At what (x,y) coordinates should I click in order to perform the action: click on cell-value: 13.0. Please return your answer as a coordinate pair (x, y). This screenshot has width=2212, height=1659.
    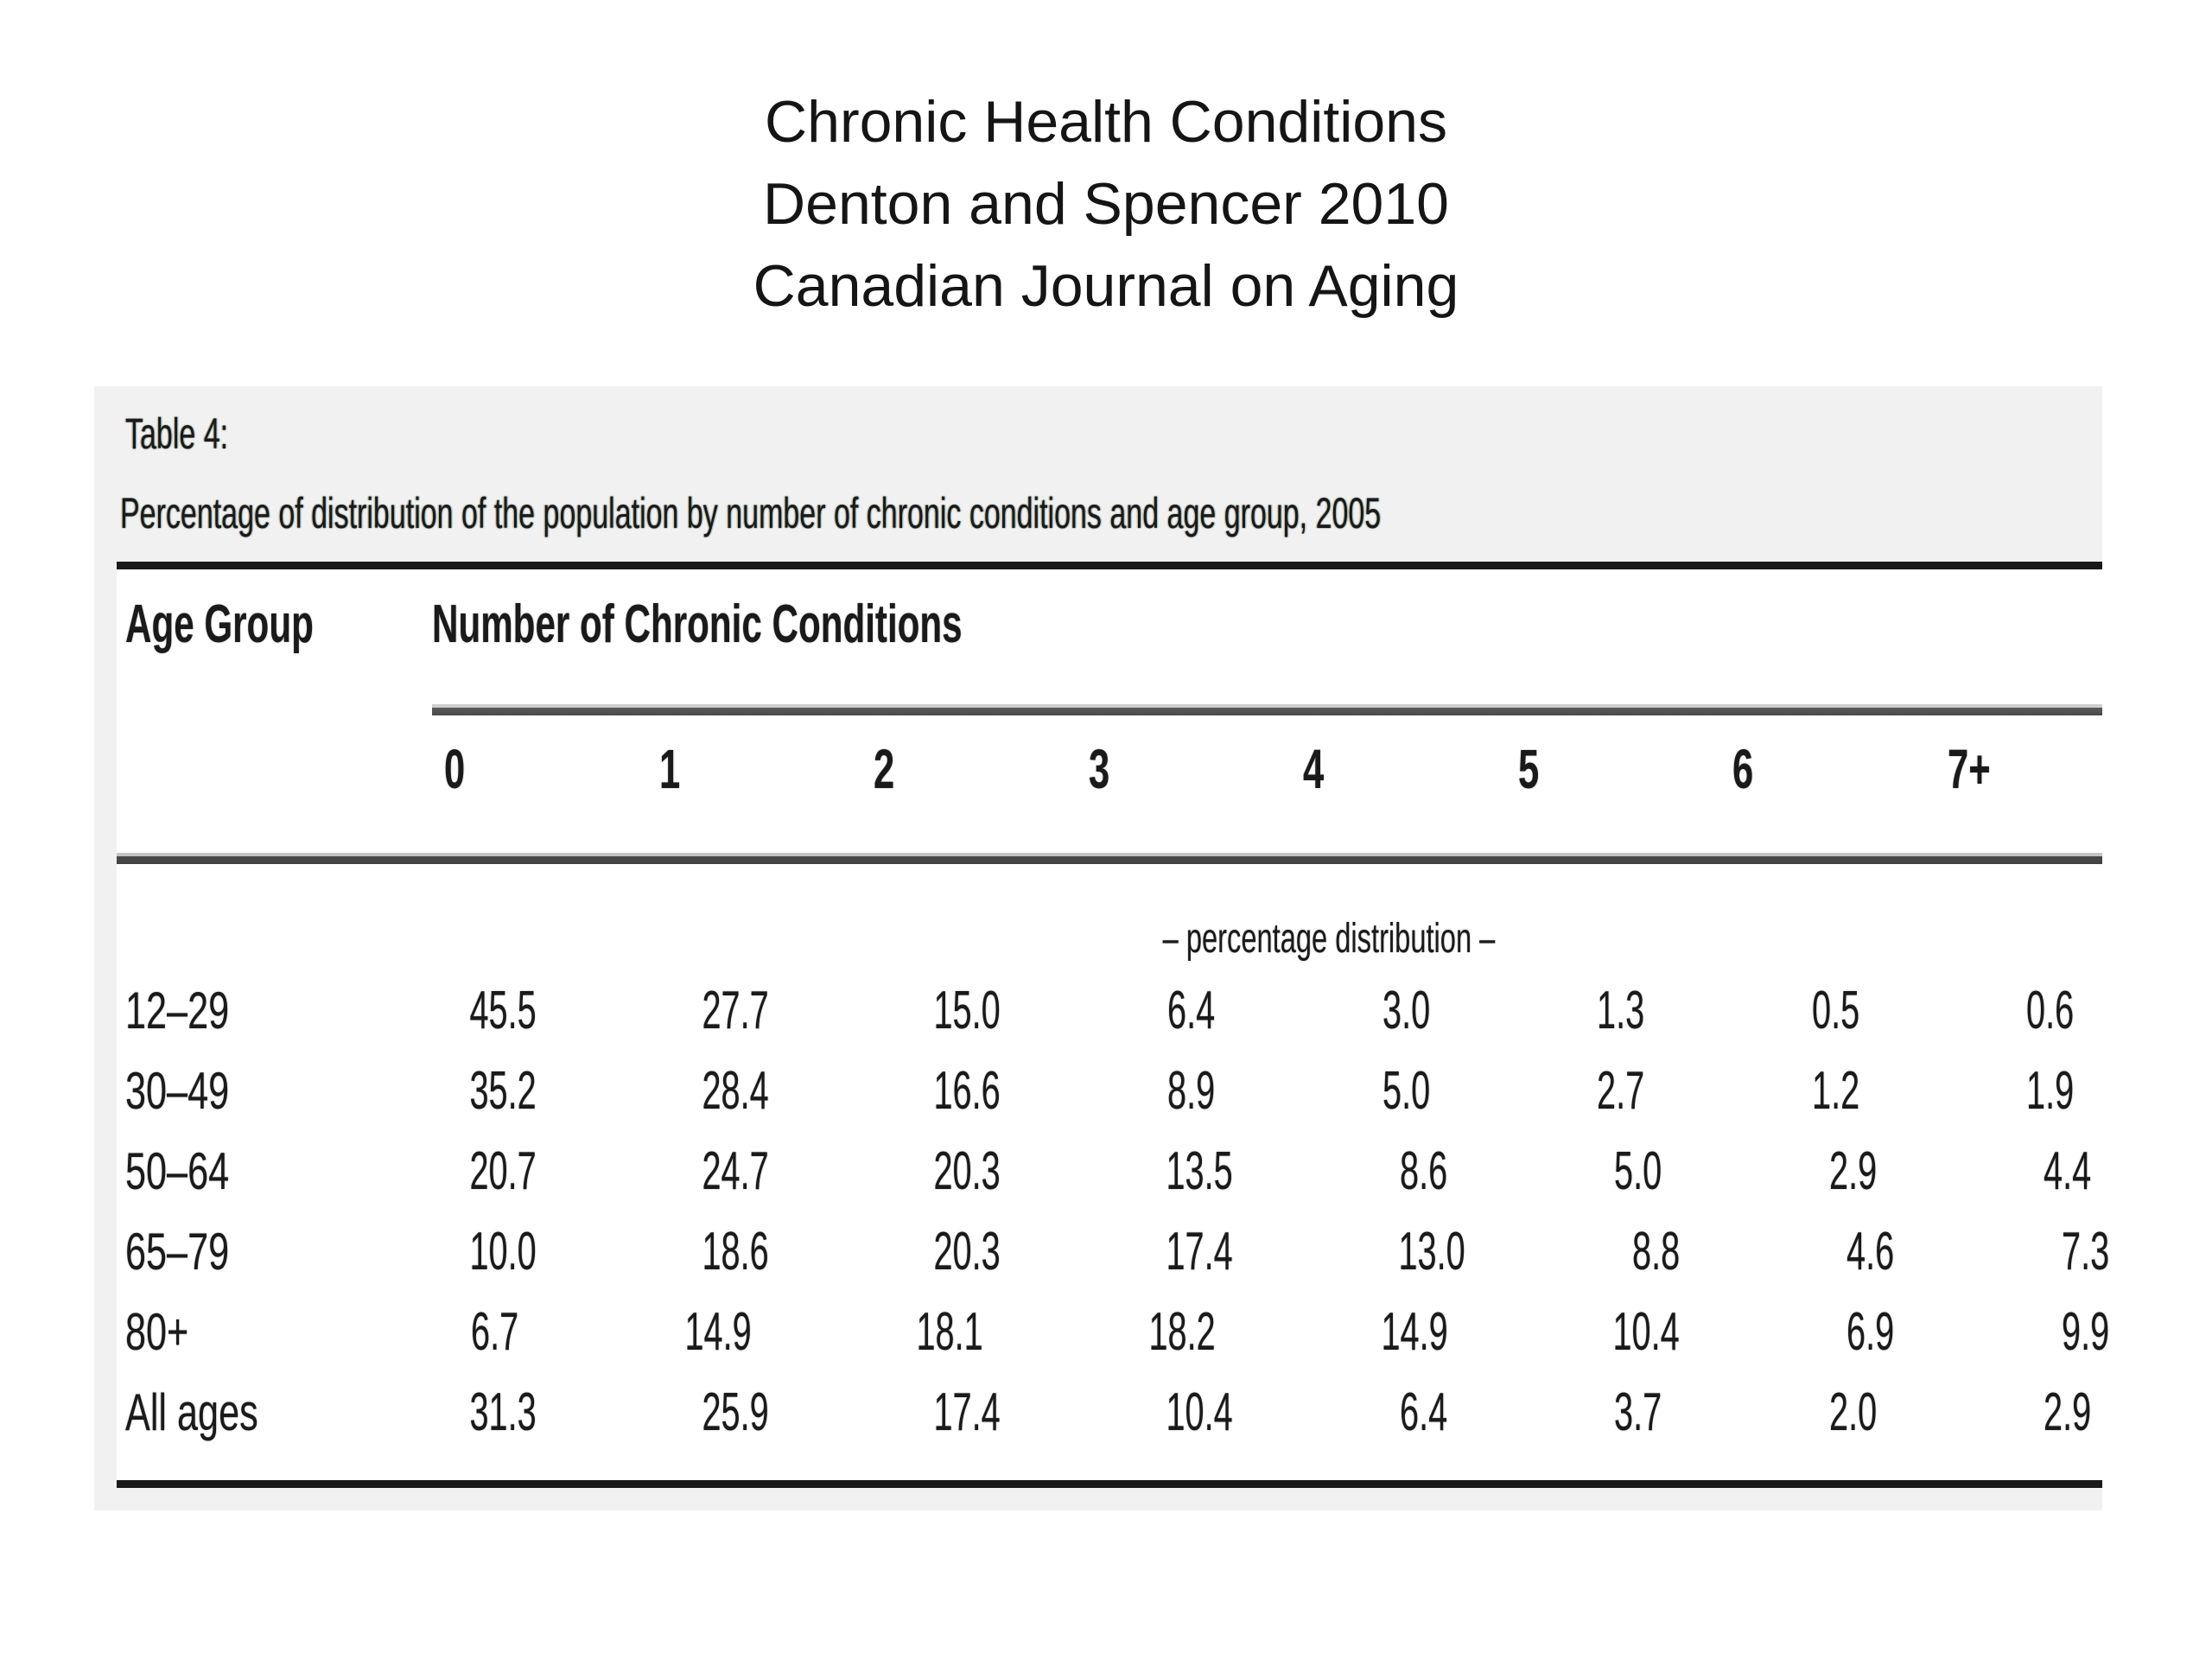
    Looking at the image, I should click on (1431, 1251).